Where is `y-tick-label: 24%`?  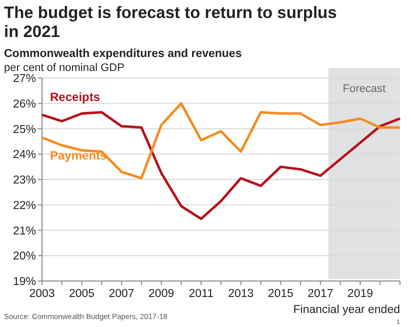
y-tick-label: 24% is located at coordinates (24, 155).